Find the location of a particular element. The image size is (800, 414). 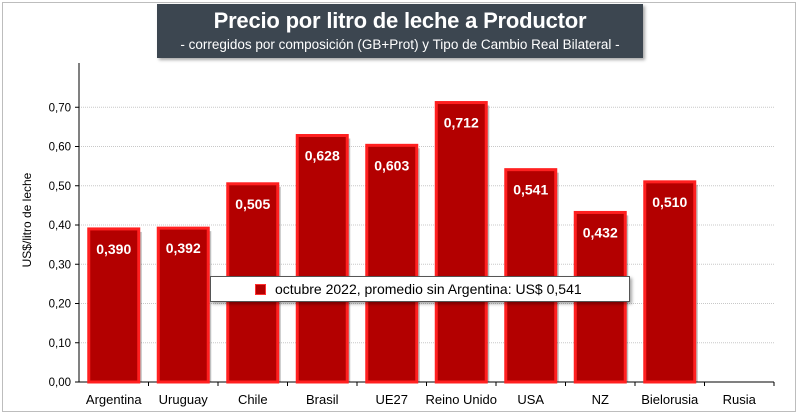

x-tick-label: USA is located at coordinates (530, 399).